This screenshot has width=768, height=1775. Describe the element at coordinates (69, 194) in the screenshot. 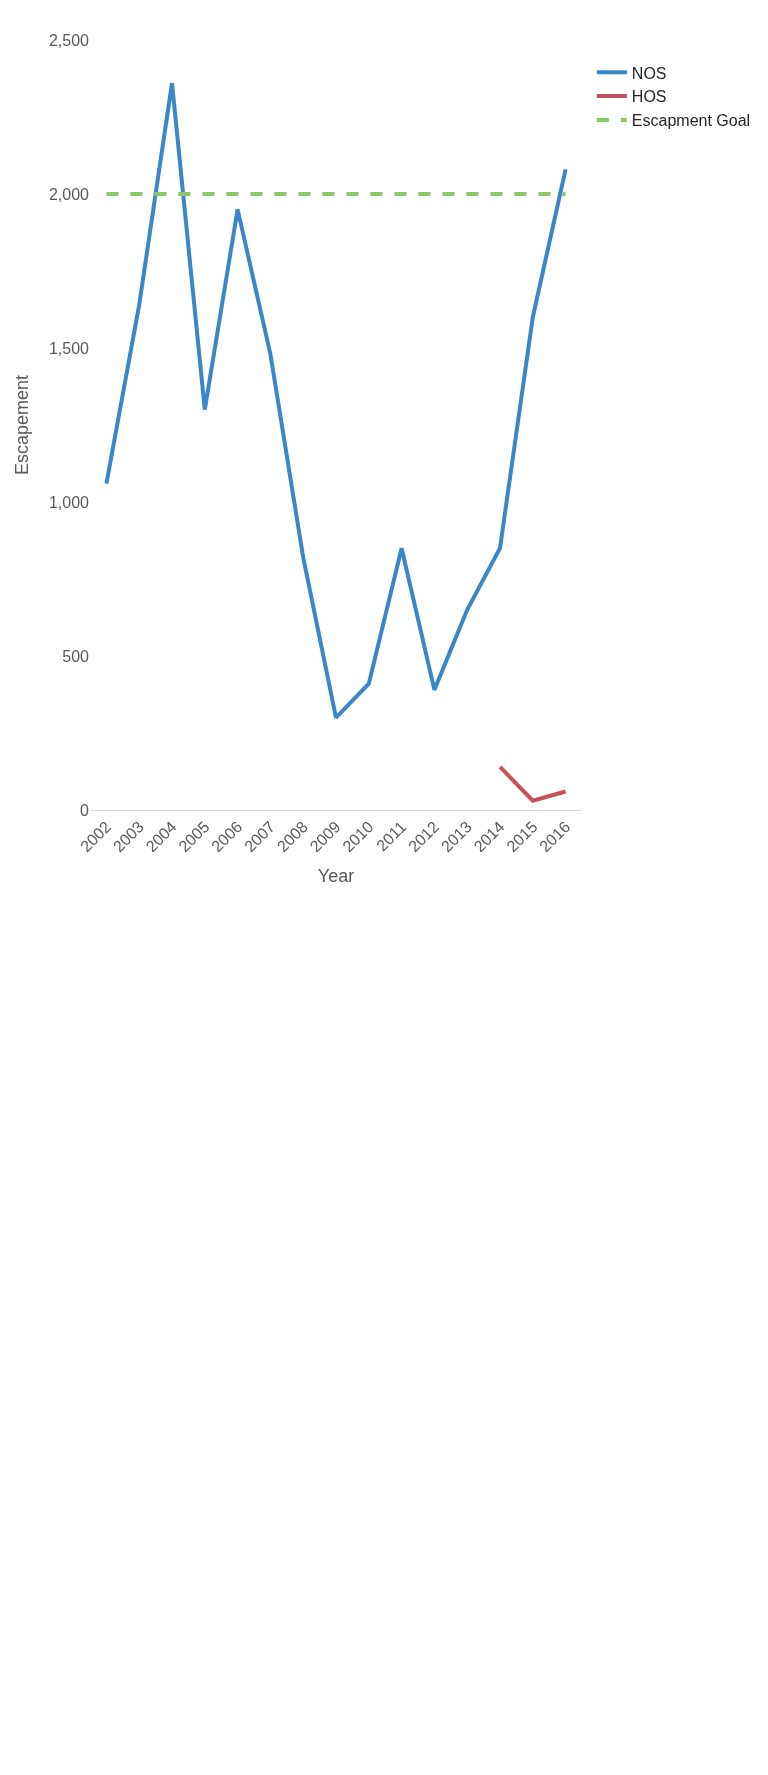

I see `y-tick-label: 2,000` at that location.